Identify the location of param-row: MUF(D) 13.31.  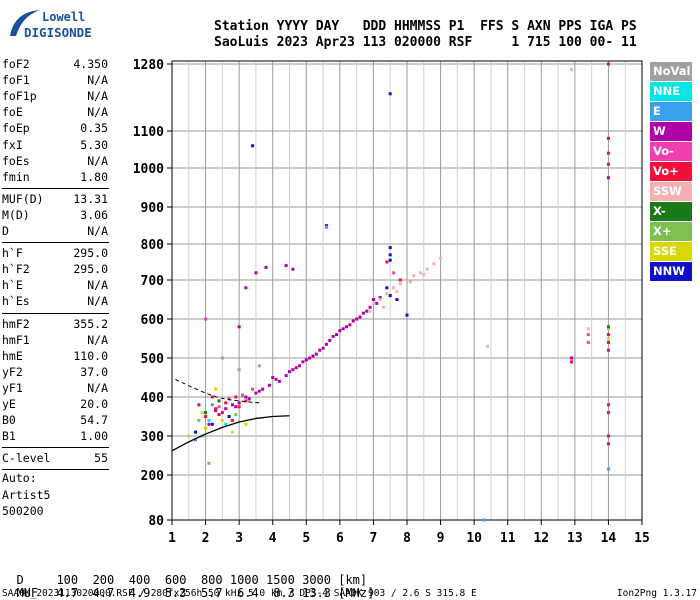
(55, 199).